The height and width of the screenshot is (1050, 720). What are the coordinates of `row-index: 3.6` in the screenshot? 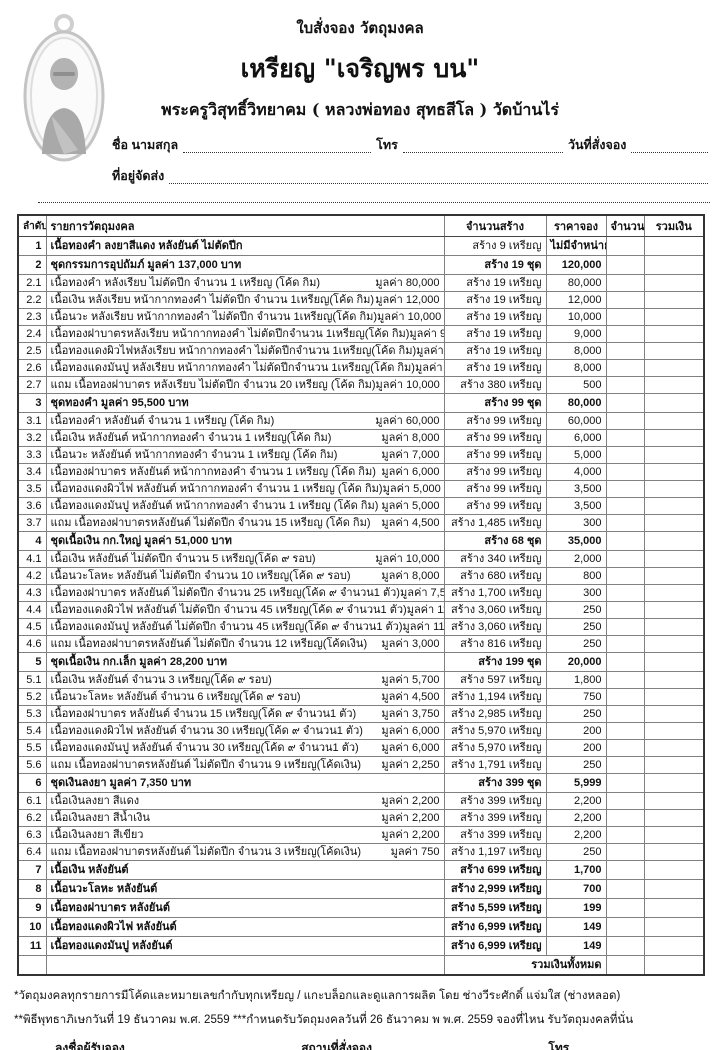 It's located at (32, 506).